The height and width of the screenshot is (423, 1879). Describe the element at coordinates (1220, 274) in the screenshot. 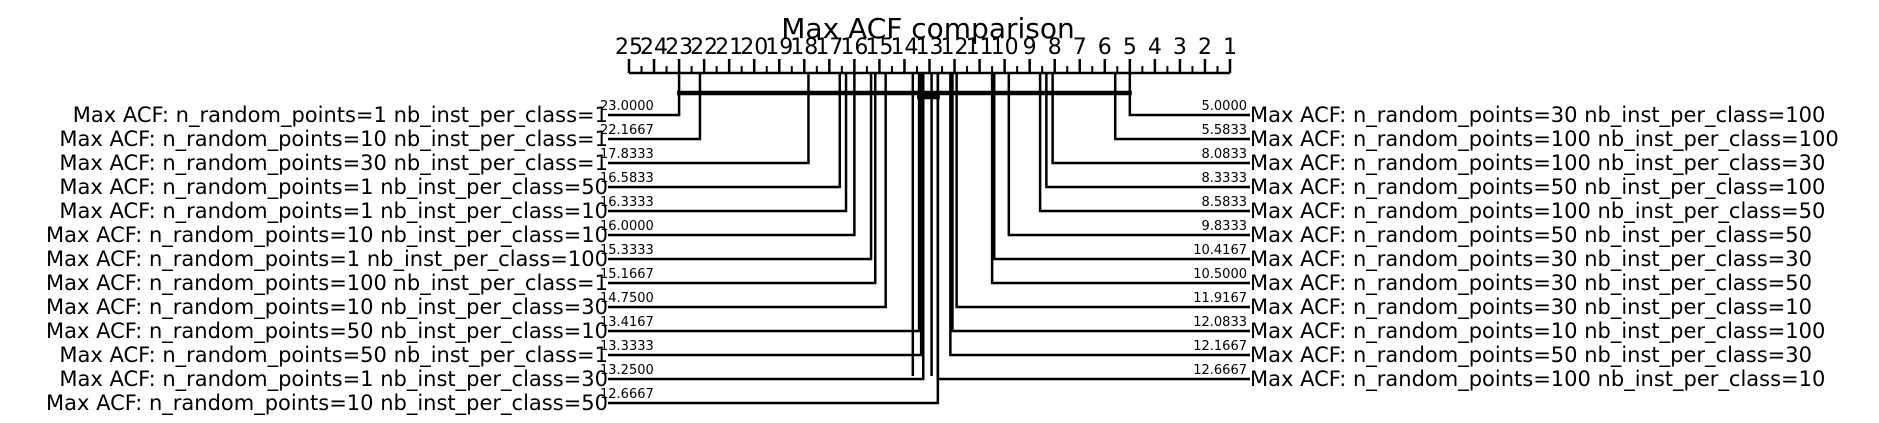

I see `right-rank-label: 10.5000` at that location.